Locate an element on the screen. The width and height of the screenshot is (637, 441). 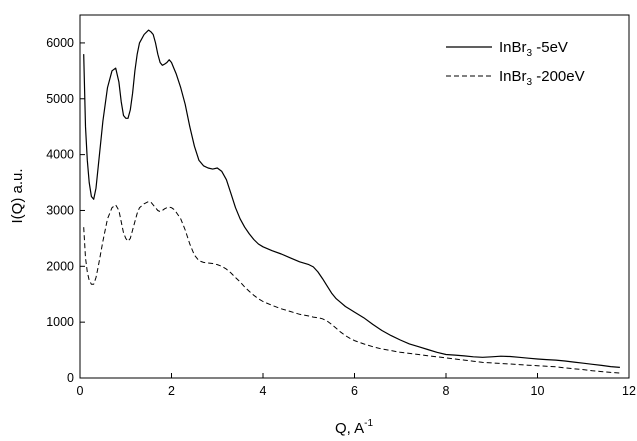
x-tick-label: 8 is located at coordinates (446, 391).